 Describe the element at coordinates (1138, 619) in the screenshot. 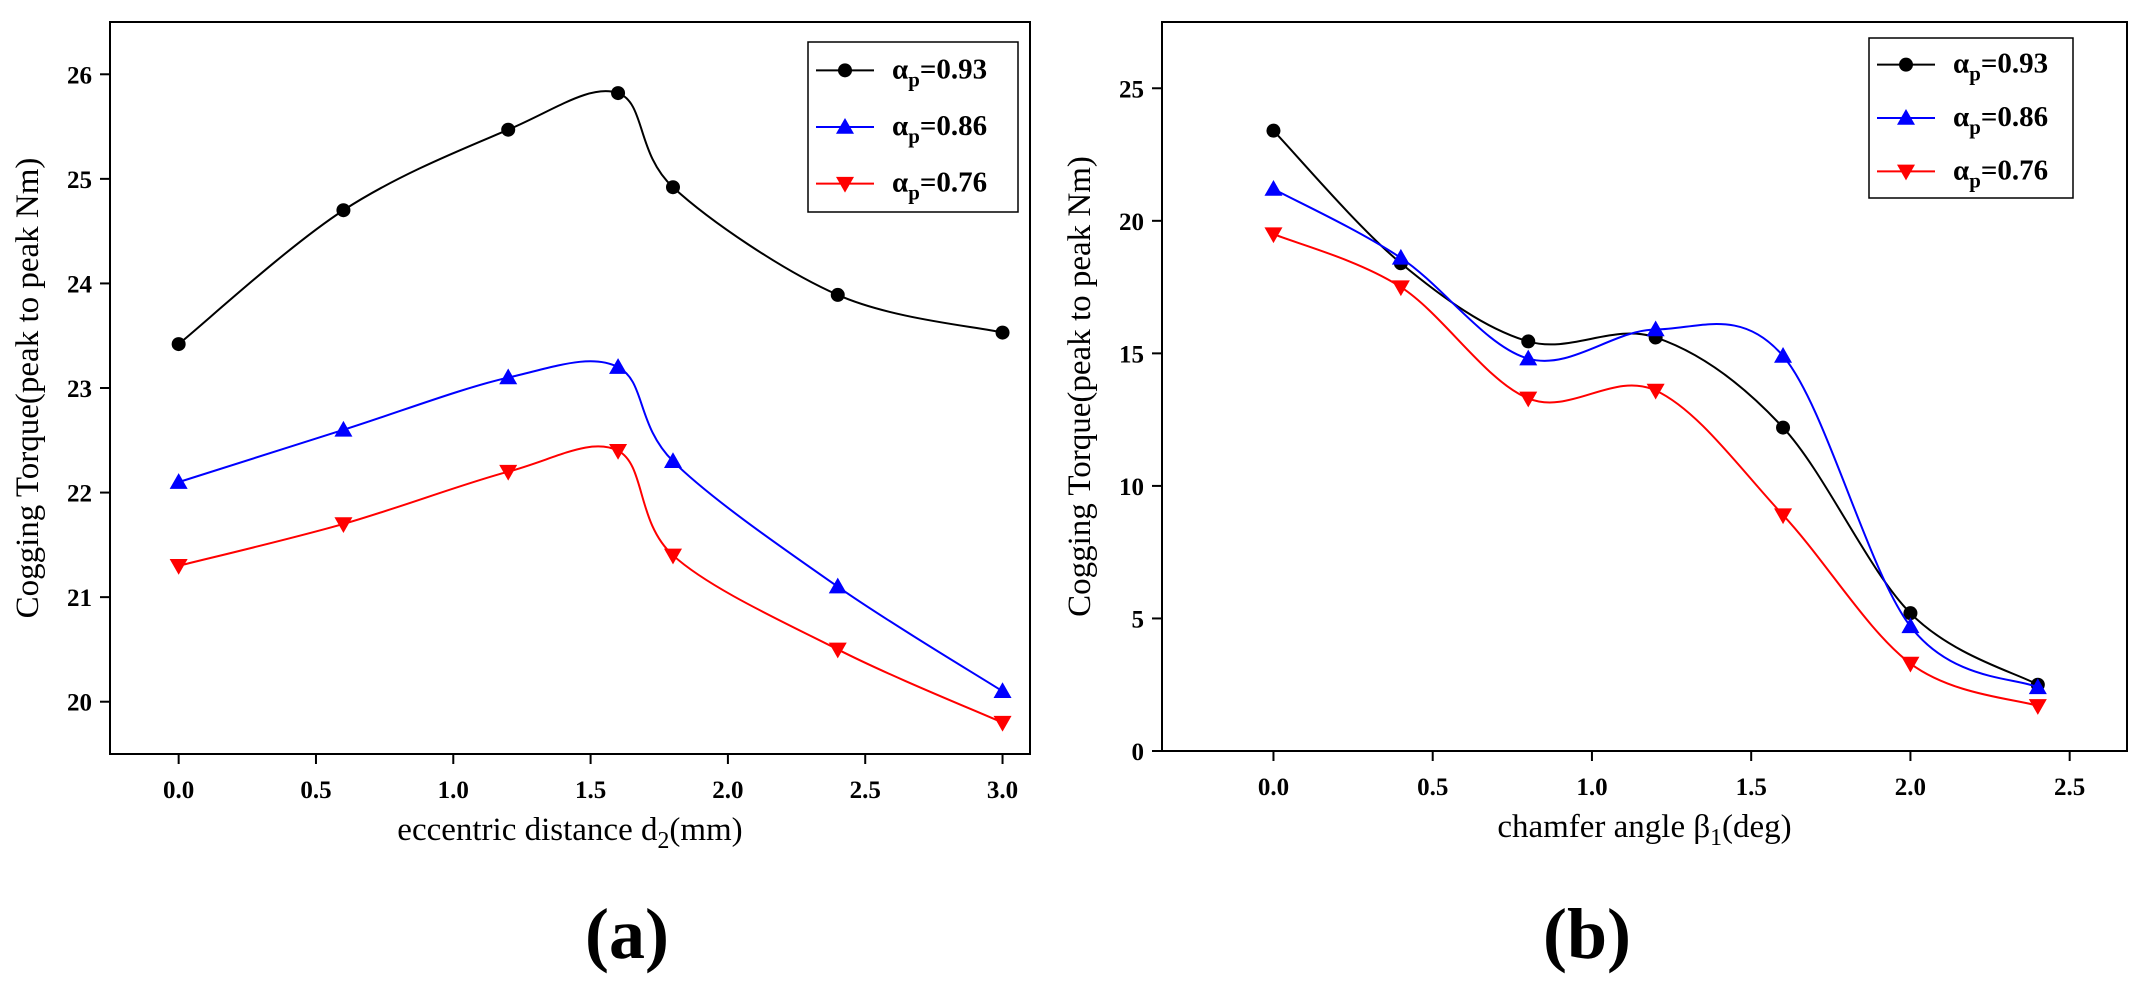

I see `chart-b-y-tick-label: 5` at that location.